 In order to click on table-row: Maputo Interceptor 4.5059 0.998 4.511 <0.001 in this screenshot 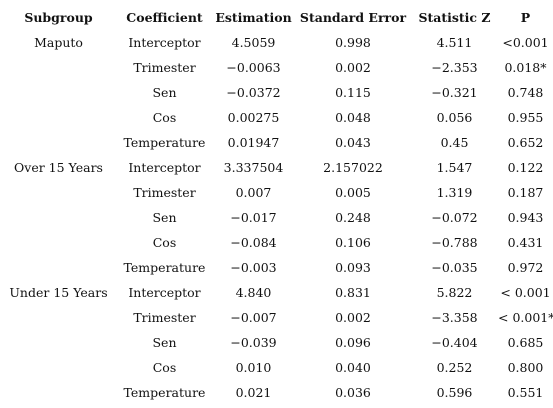, I will do `click(276, 42)`.